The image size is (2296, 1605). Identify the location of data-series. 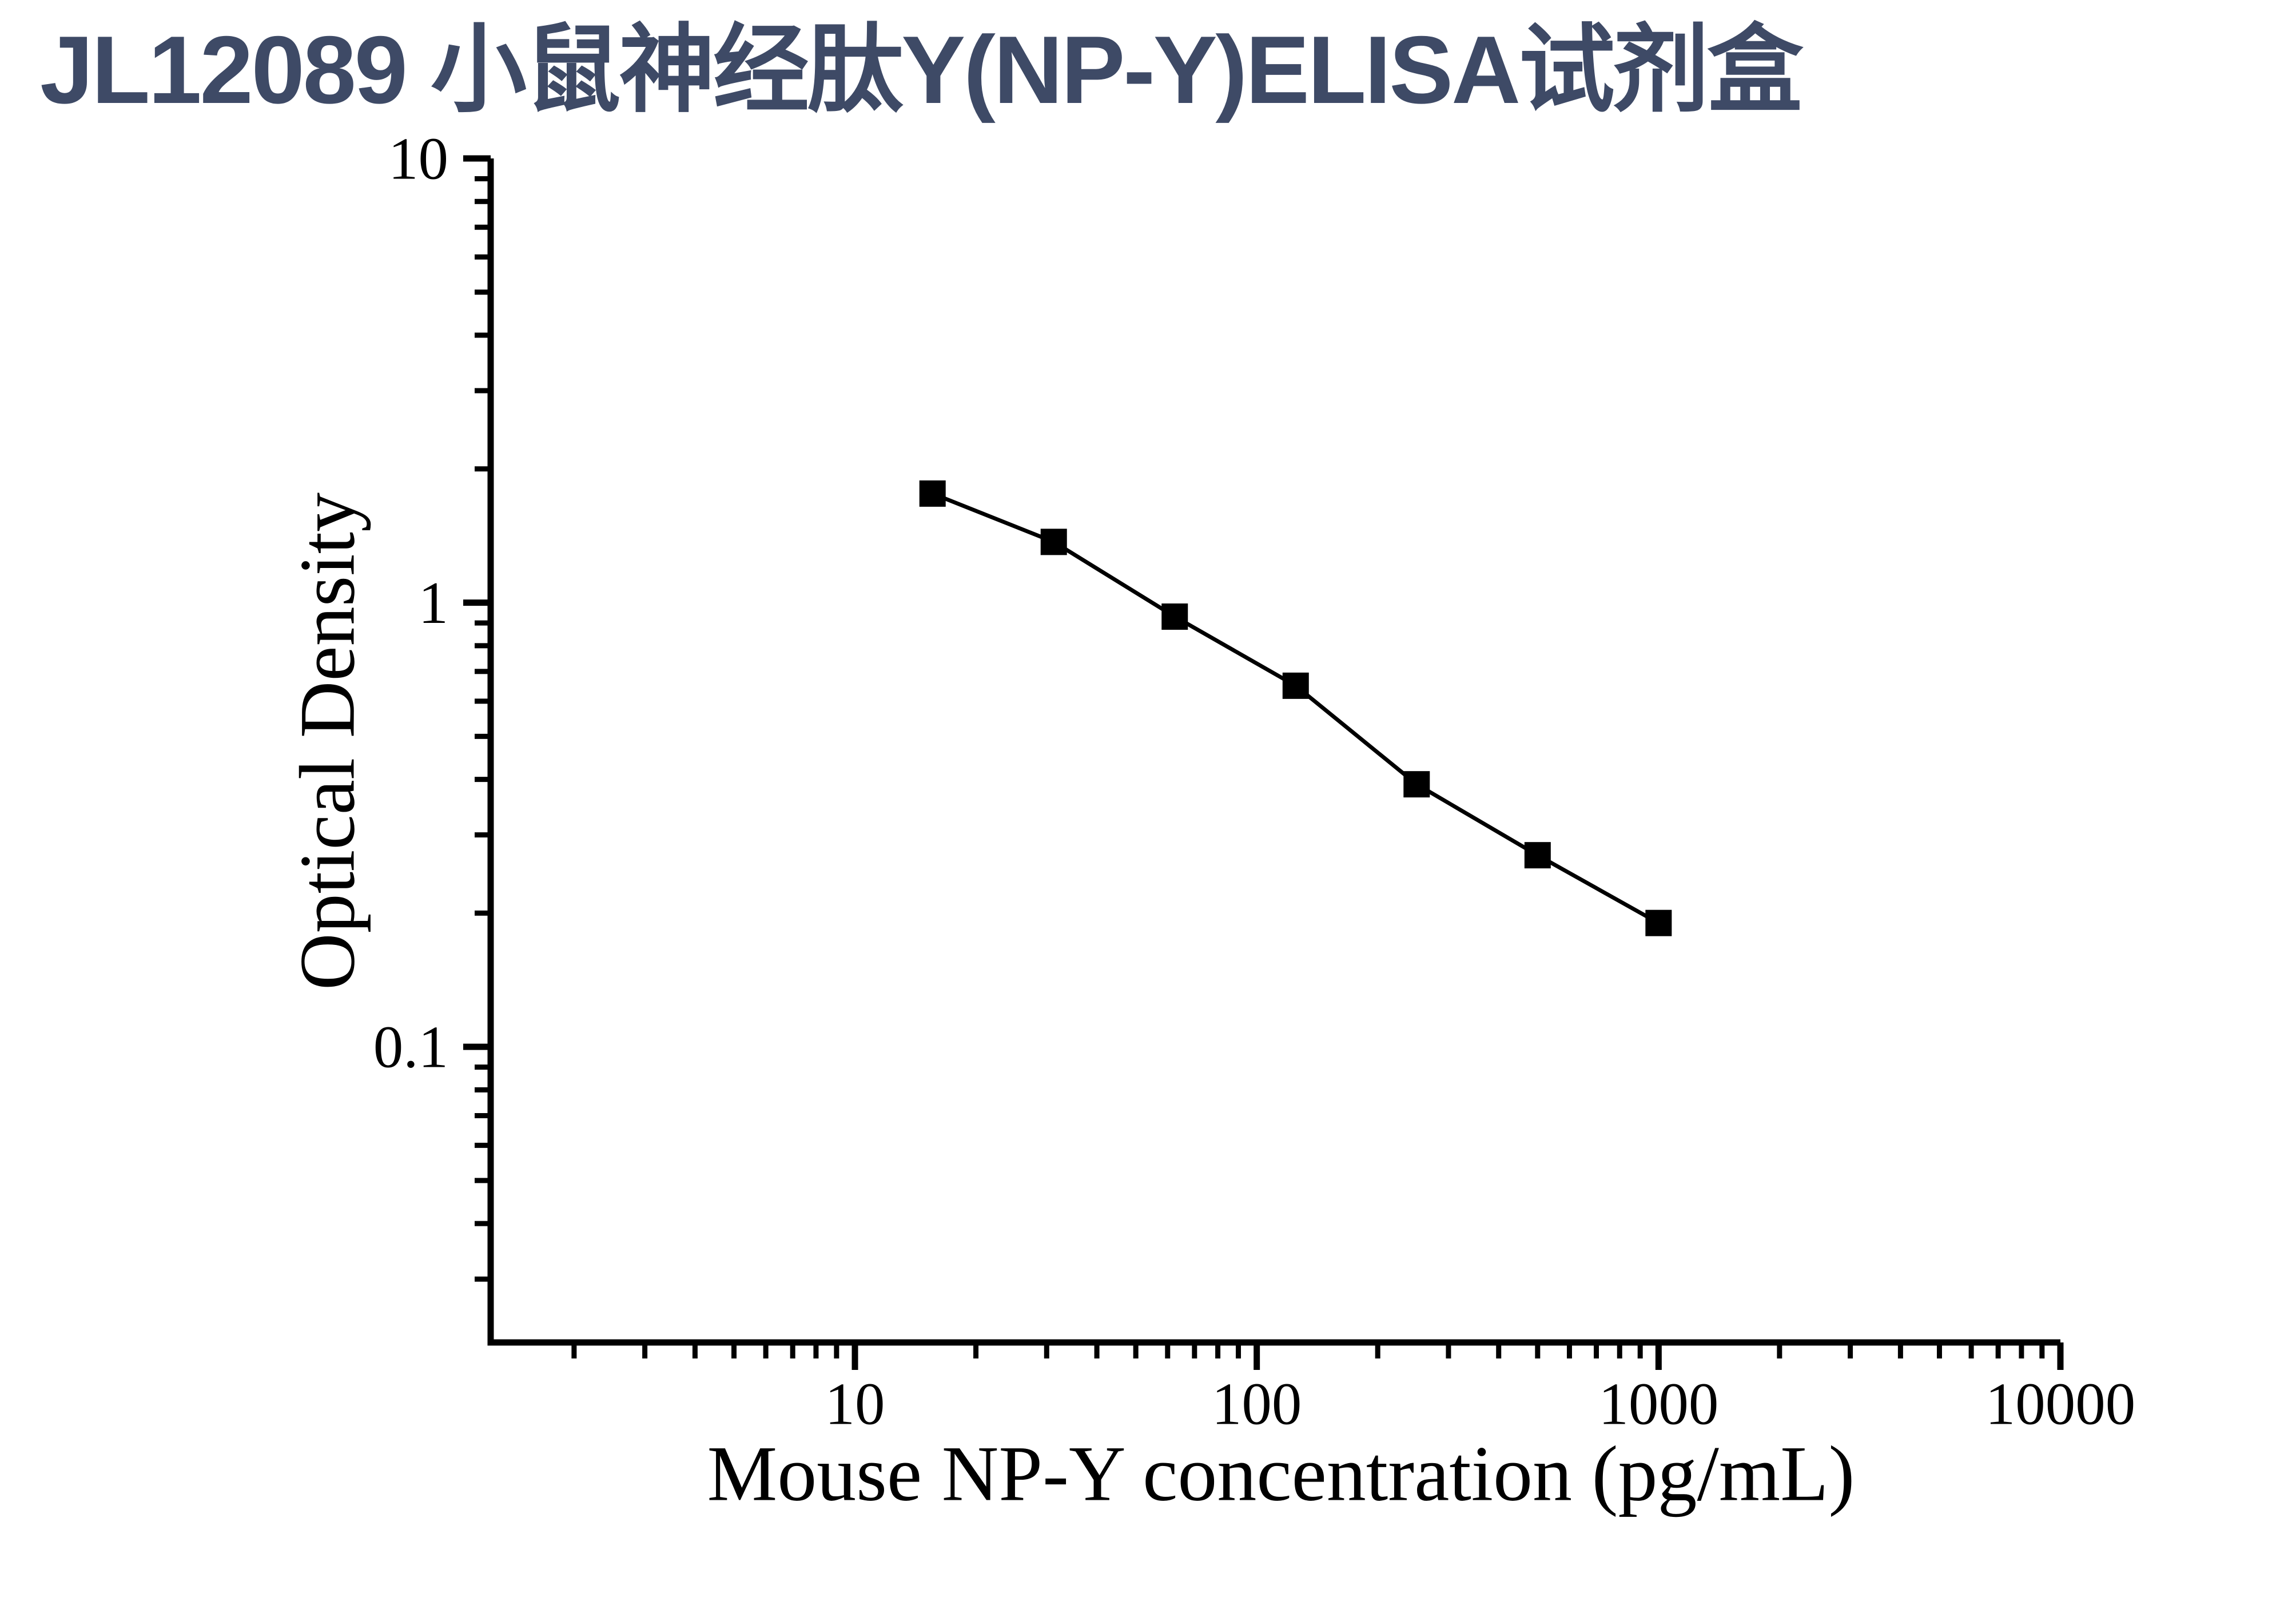
(1295, 708).